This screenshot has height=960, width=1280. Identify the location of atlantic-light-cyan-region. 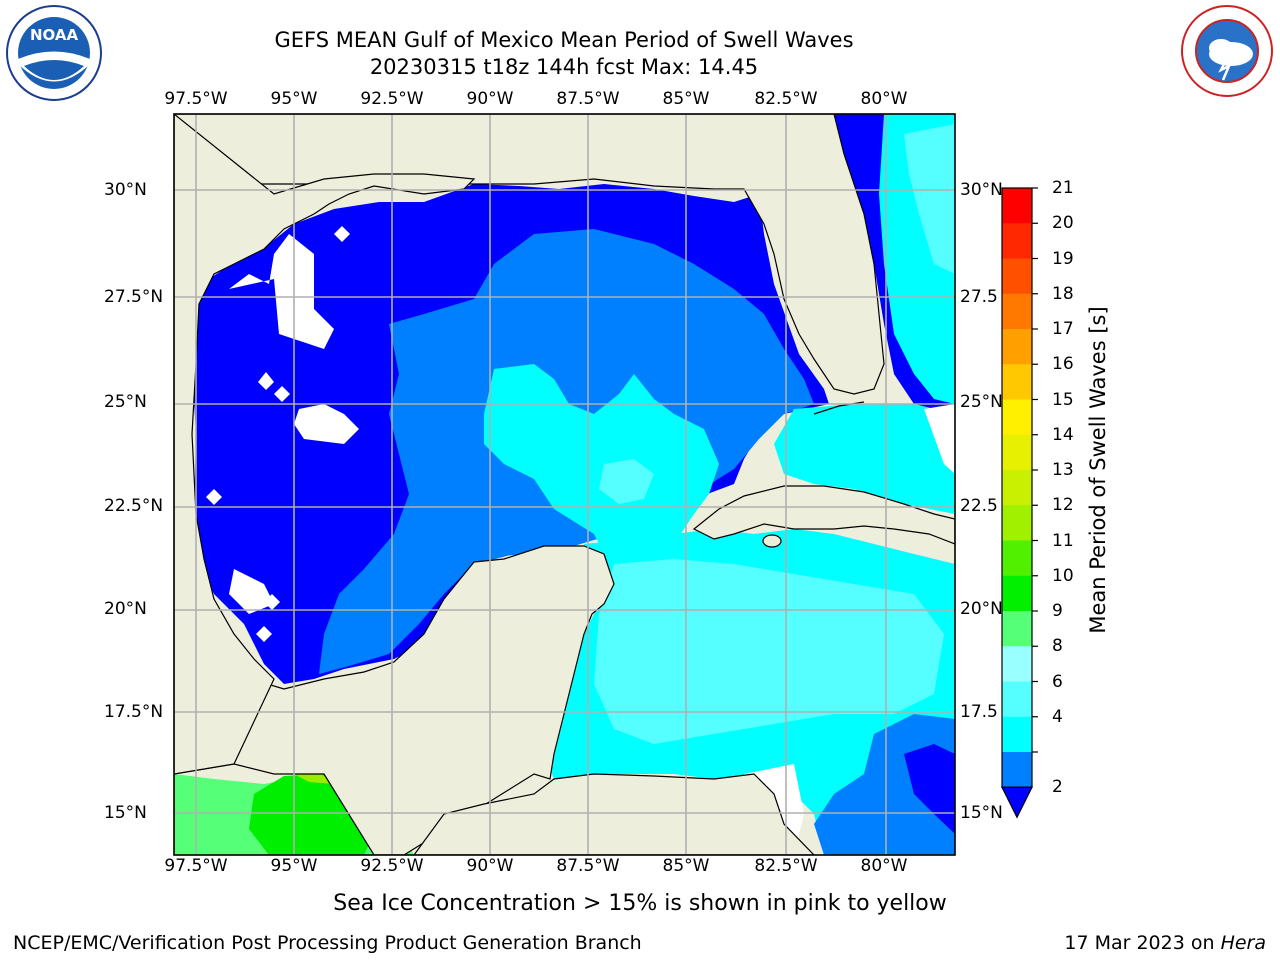
(929, 199).